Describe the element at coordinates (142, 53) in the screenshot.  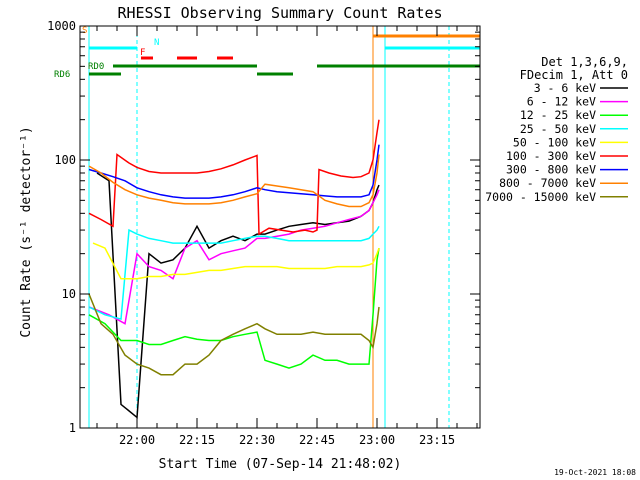
I see `flag-label-3: F` at that location.